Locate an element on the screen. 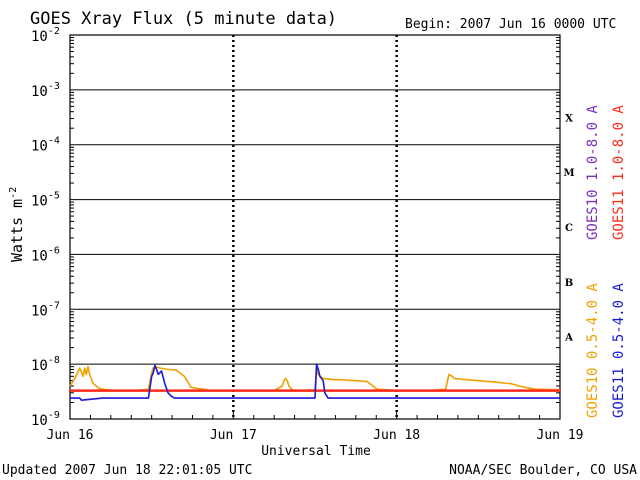 This screenshot has height=480, width=640. y-axis-label-text: Watts m is located at coordinates (17, 230).